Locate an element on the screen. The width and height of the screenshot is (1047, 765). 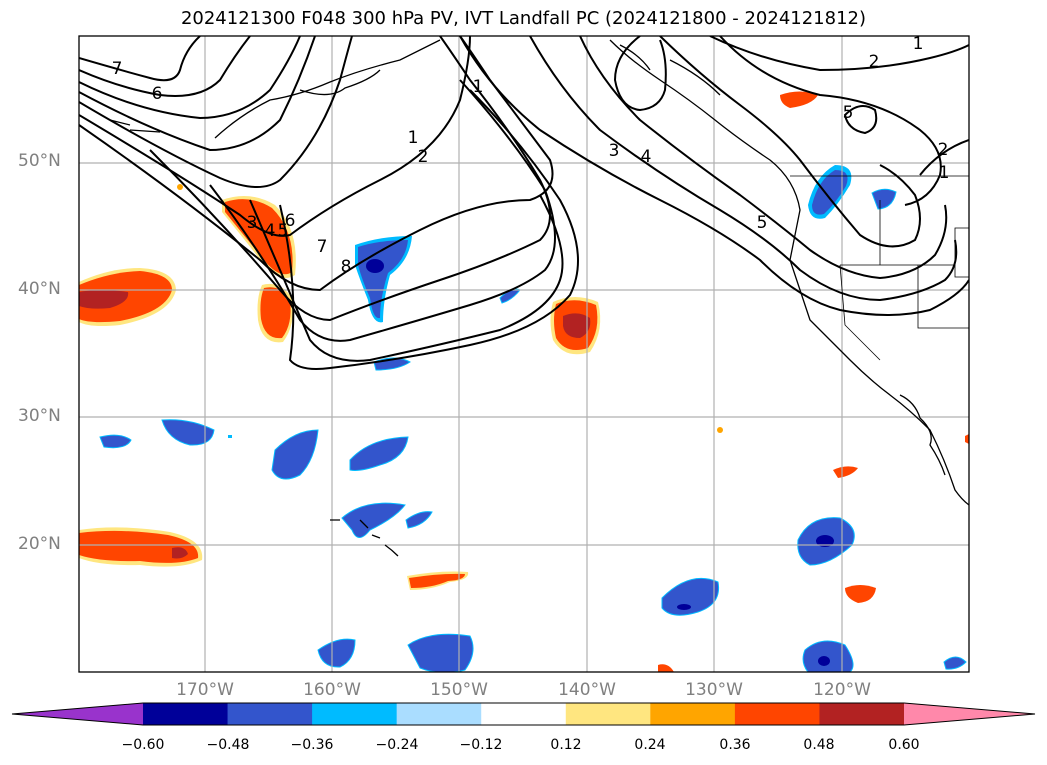
lat-tick-label: 50°N is located at coordinates (39, 161).